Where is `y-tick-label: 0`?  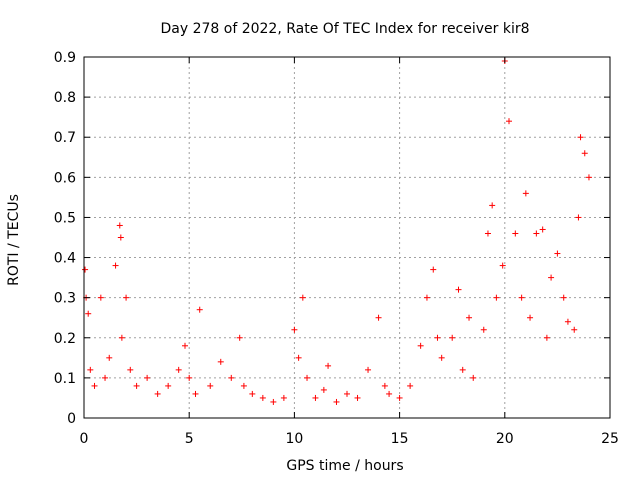 y-tick-label: 0 is located at coordinates (71, 419).